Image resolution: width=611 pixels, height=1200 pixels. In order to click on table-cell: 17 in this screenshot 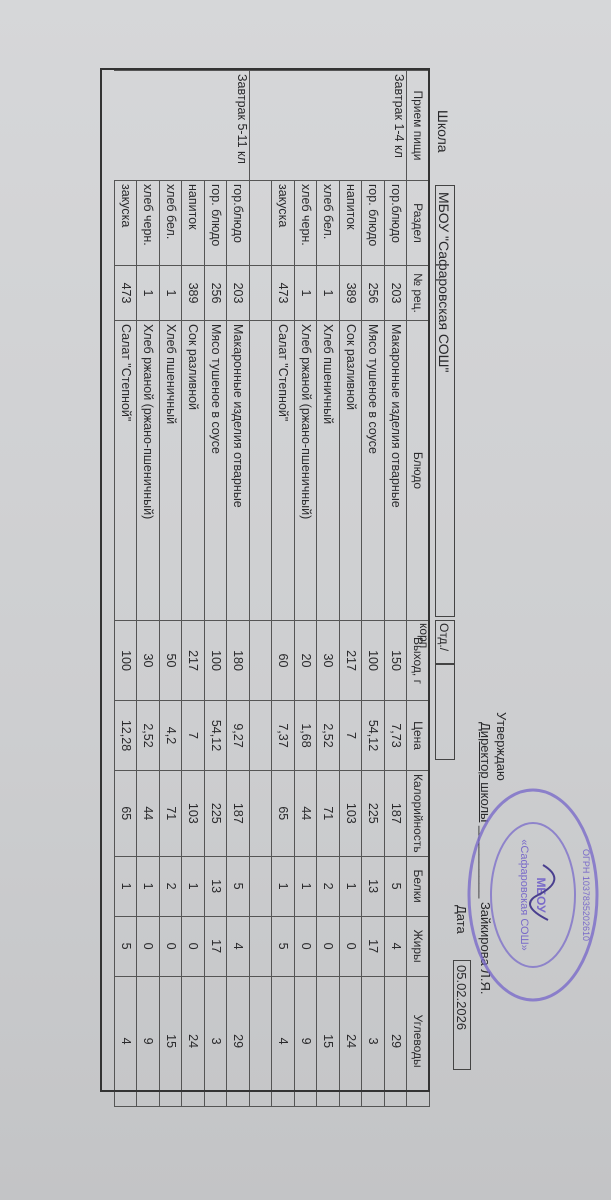, I will do `click(373, 946)`.